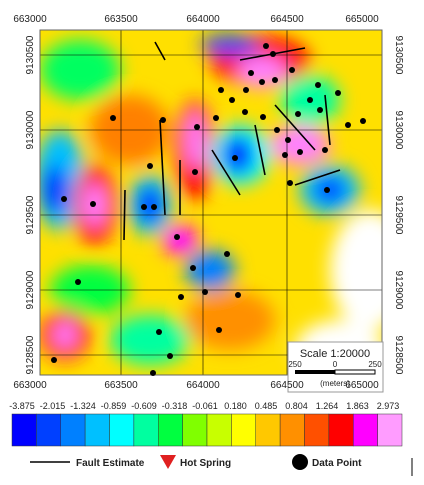  I want to click on color-scale-label: -0.061, so click(205, 406).